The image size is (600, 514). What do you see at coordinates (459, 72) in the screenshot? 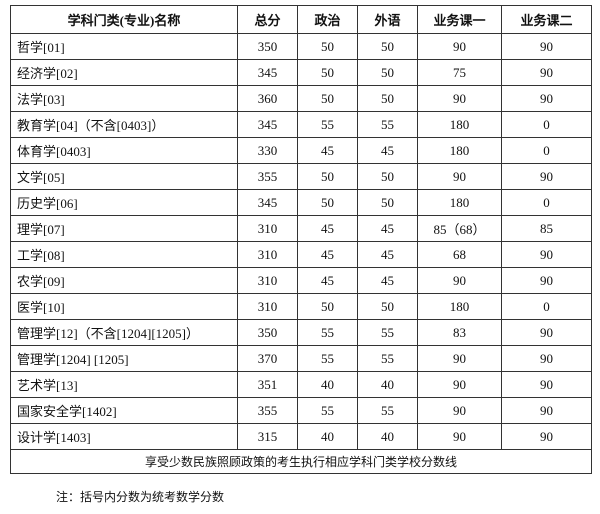
I see `score-cell: 75` at bounding box center [459, 72].